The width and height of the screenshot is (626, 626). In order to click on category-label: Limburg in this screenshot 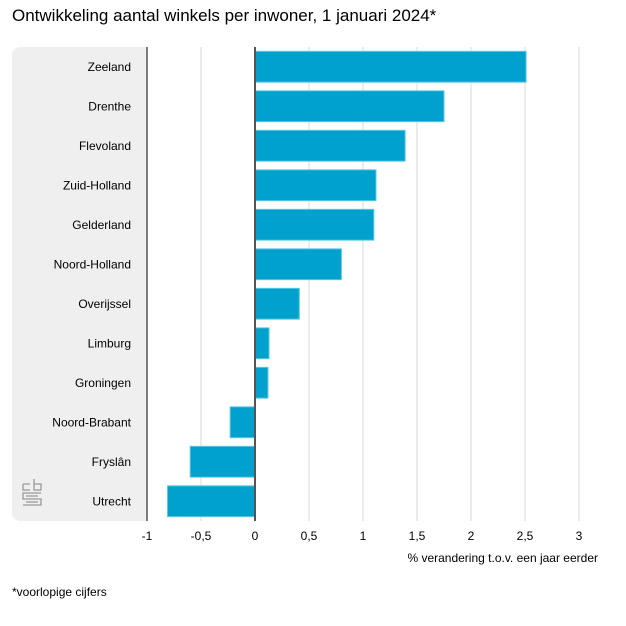, I will do `click(109, 343)`.